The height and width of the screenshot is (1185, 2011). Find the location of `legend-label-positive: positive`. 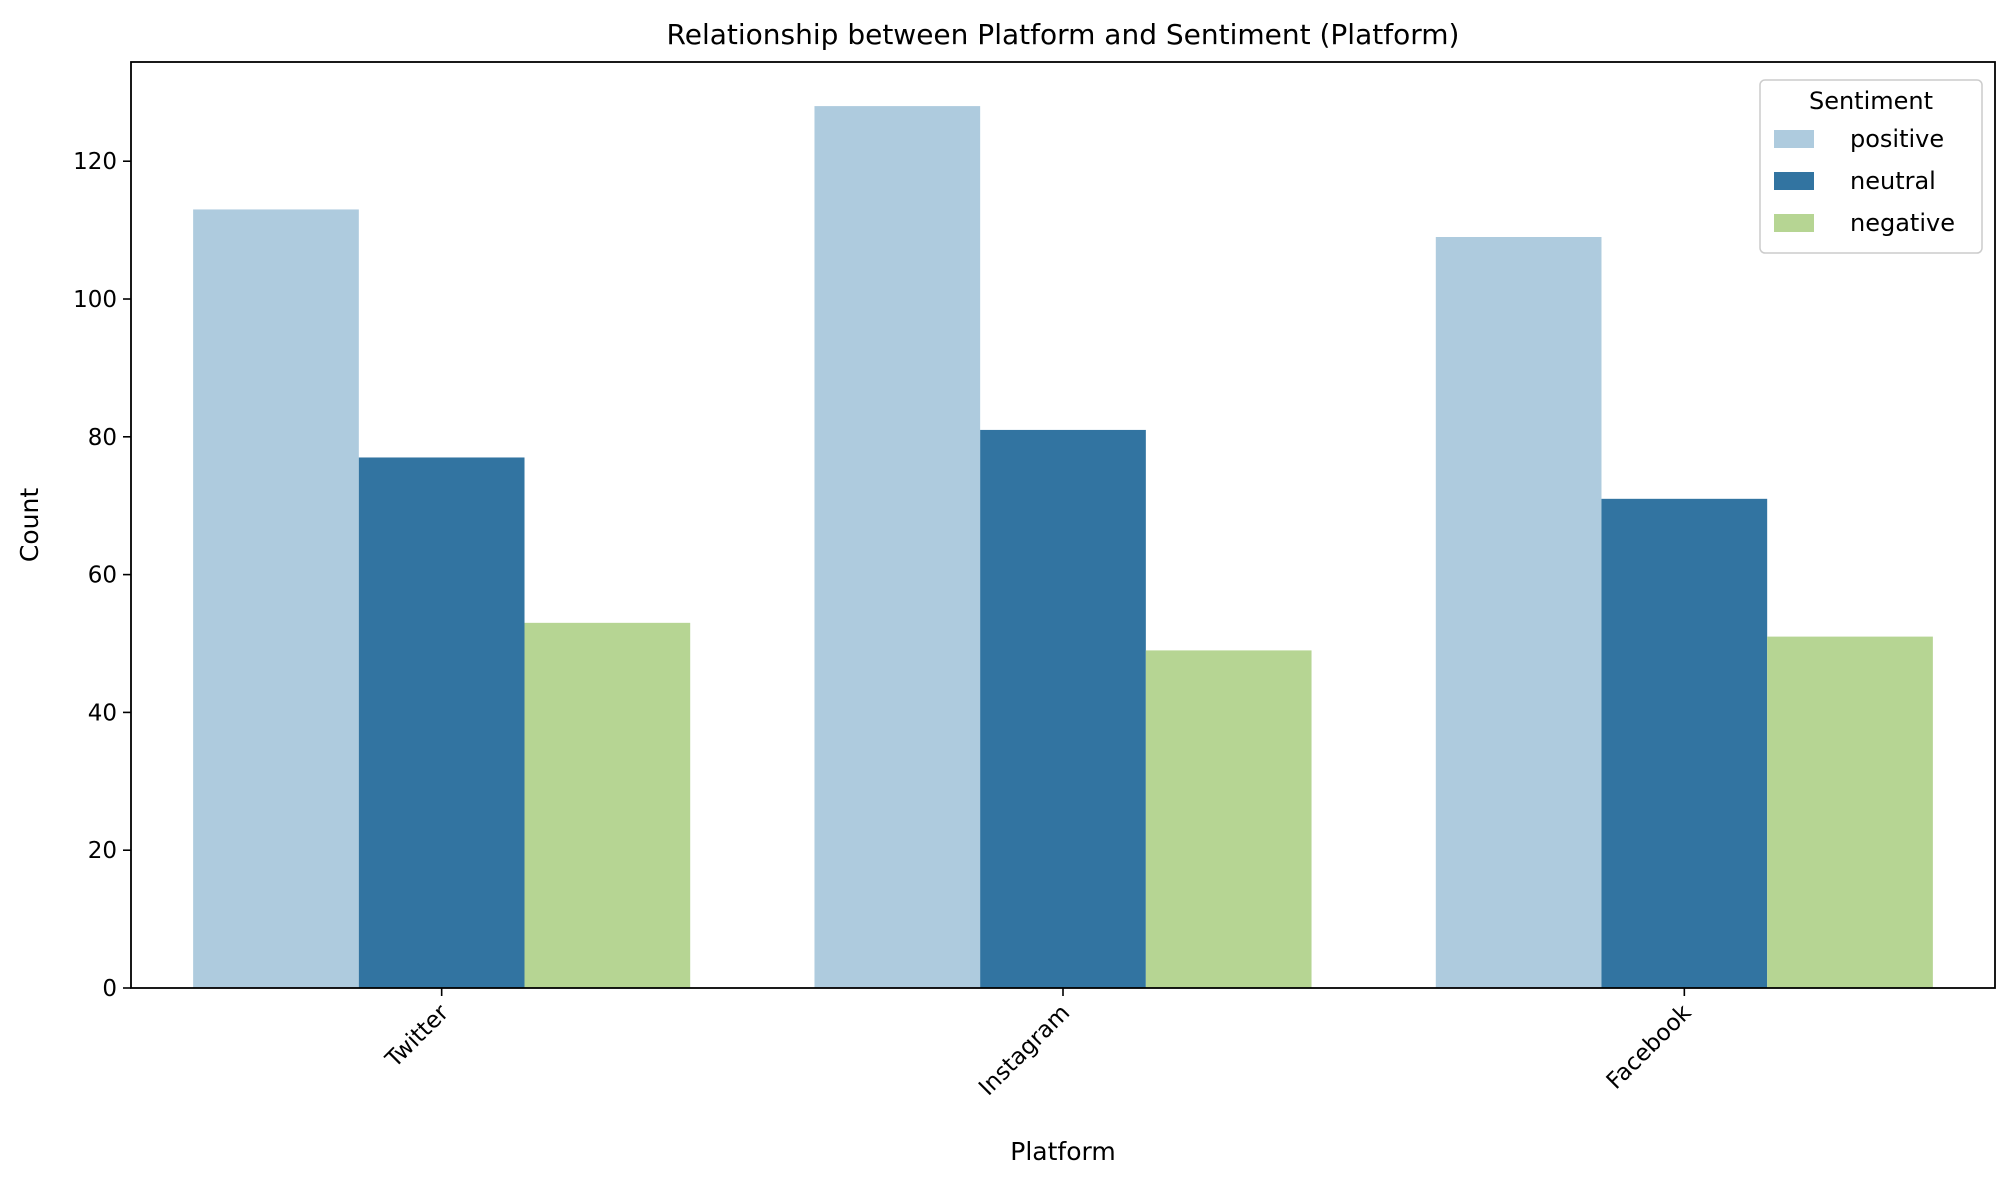

legend-label-positive: positive is located at coordinates (1897, 139).